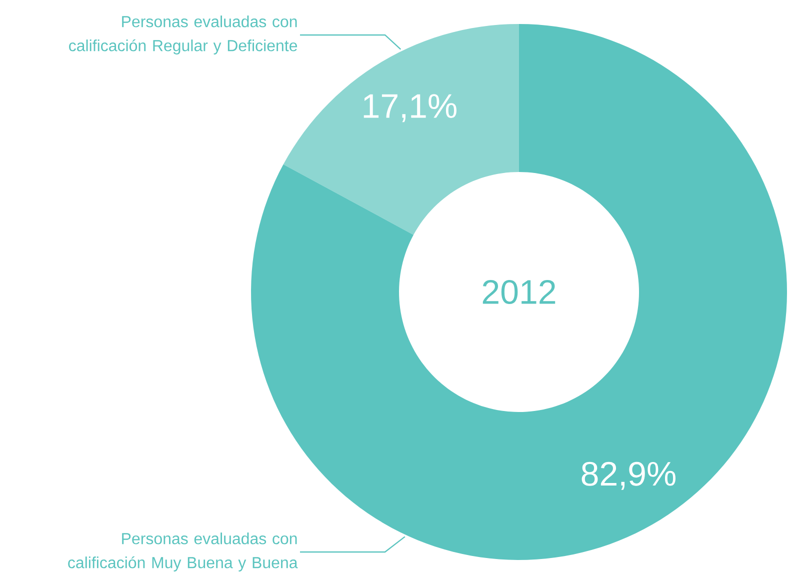 This screenshot has height=579, width=796. Describe the element at coordinates (519, 292) in the screenshot. I see `text: 2012` at that location.